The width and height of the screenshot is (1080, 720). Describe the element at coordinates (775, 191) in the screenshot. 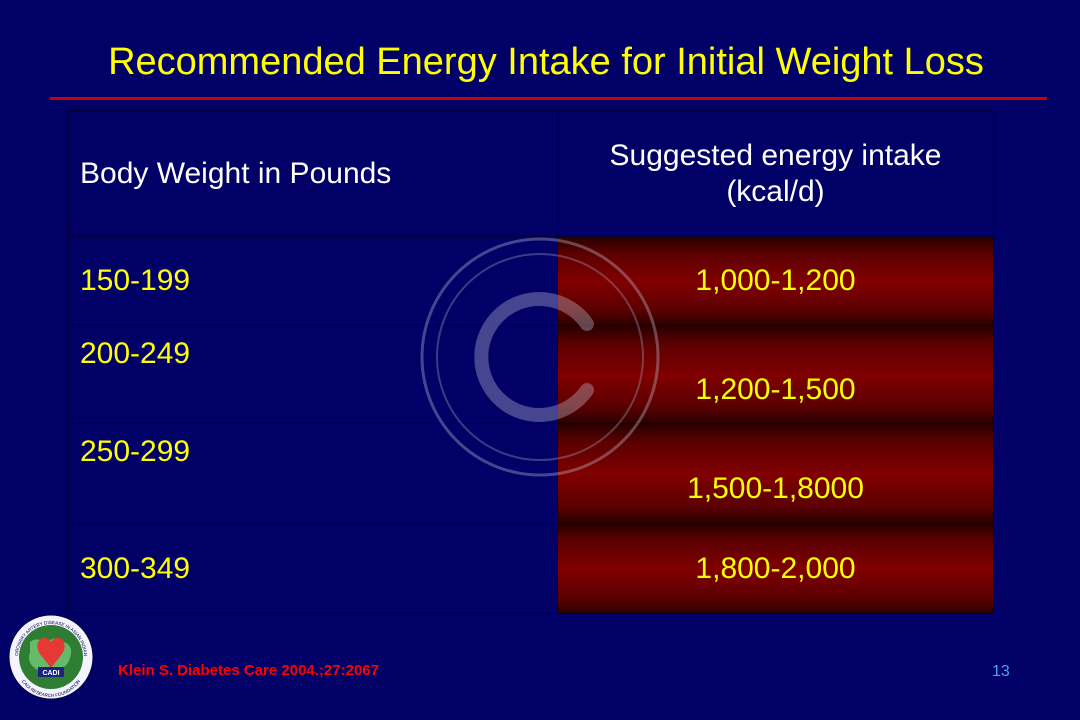

I see `header-energy-intake-line2: (kcal/d)` at that location.